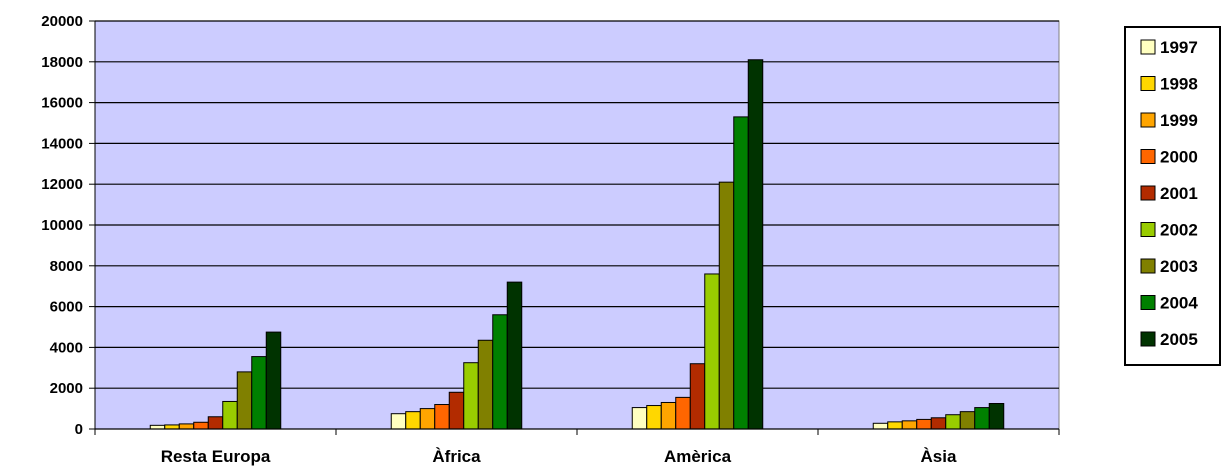  Describe the element at coordinates (1179, 120) in the screenshot. I see `legend-label: 1999` at that location.